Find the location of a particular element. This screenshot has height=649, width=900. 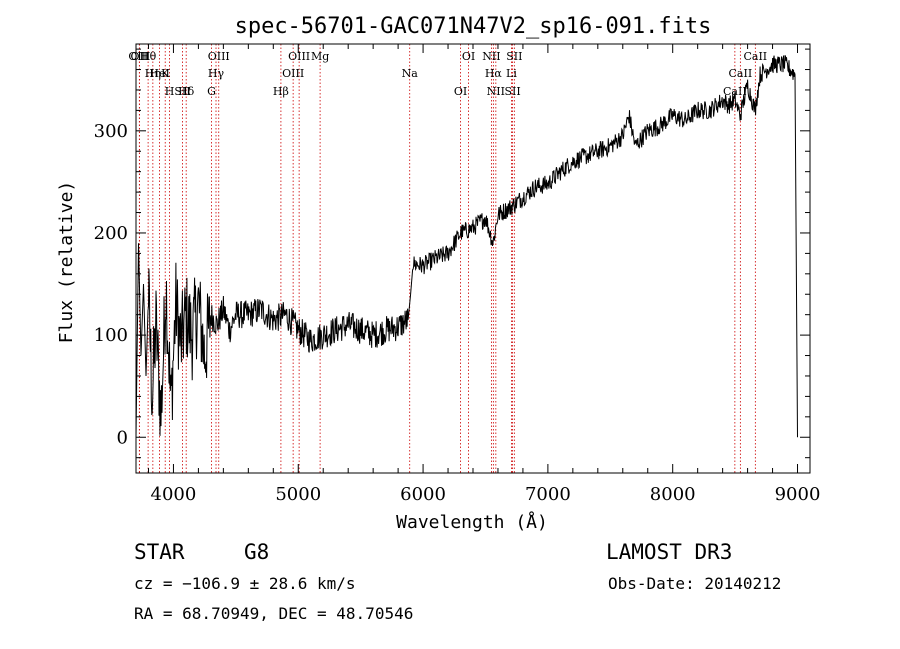

redshift-velocity: cz = −106.9 ± 28.6 km/s is located at coordinates (245, 583).